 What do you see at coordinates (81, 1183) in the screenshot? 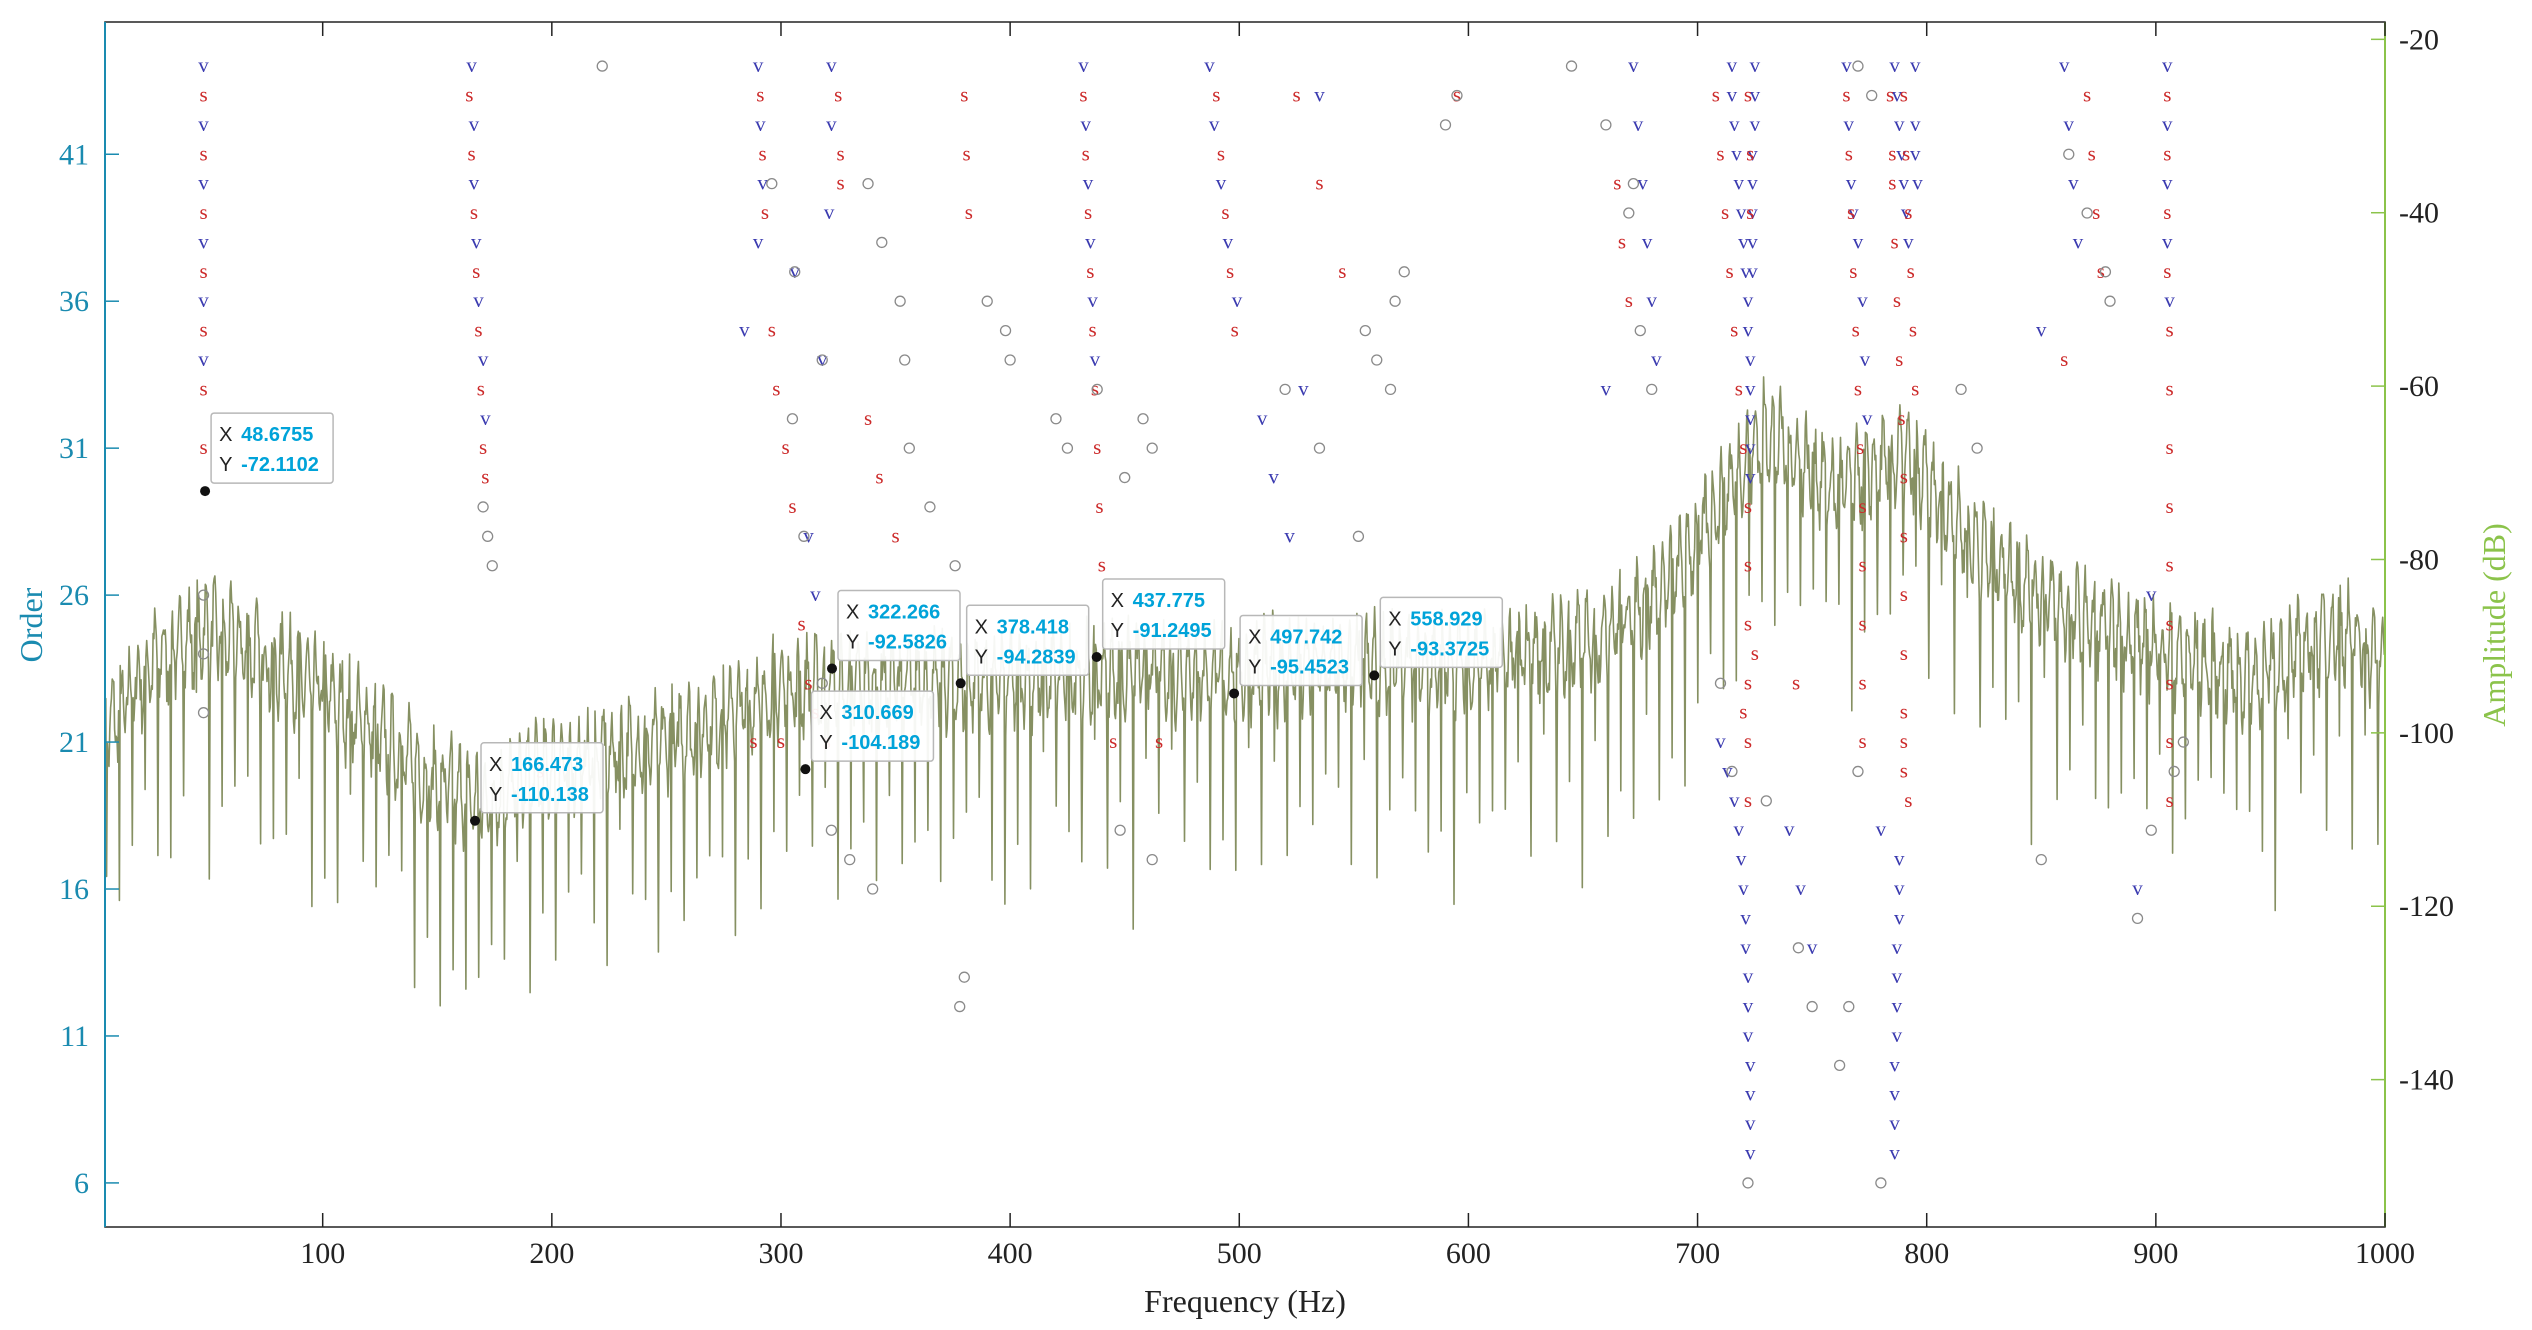
I see `left-y-tick-label: 6` at bounding box center [81, 1183].